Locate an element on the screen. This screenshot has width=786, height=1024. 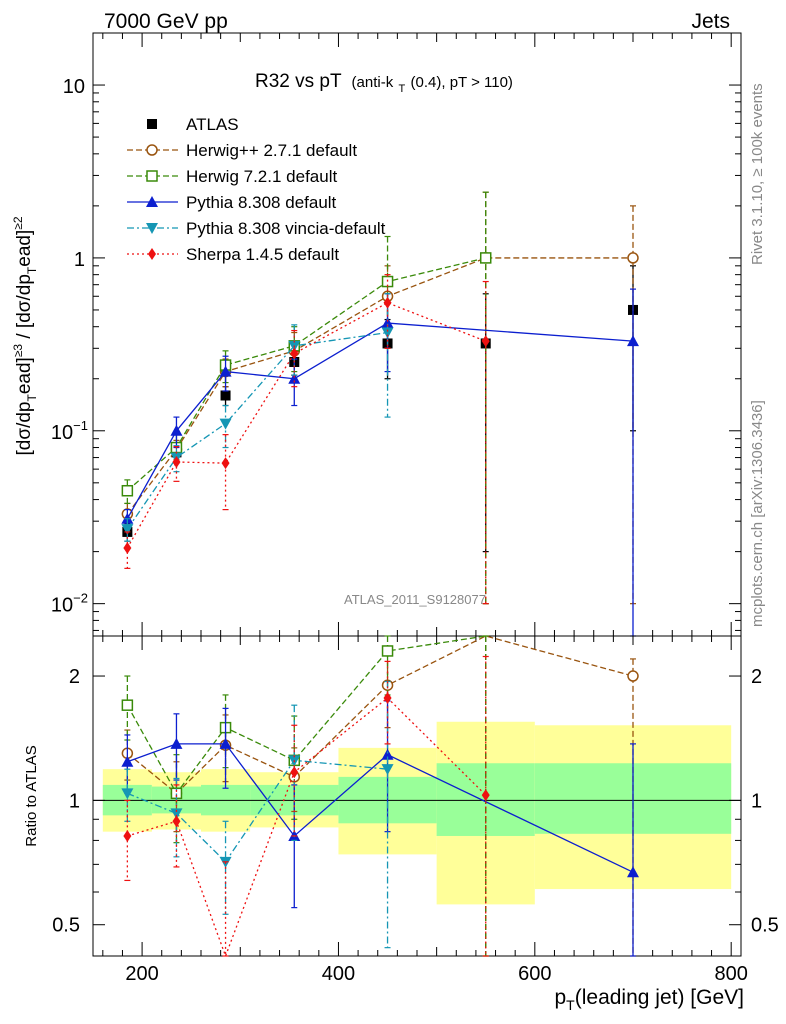
ytick-exp: −2 is located at coordinates (80, 598).